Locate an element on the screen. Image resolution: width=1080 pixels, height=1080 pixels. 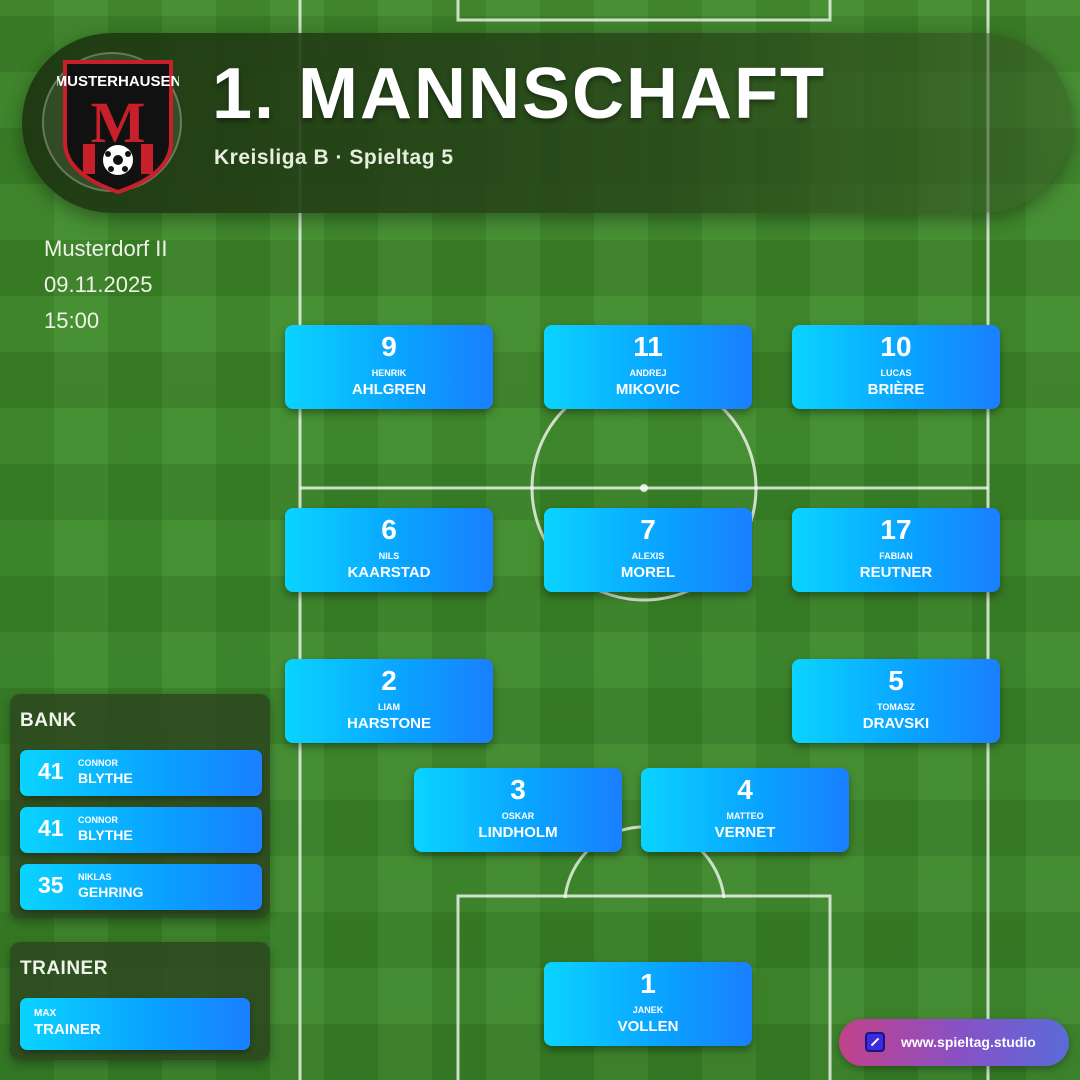
player-first-name: NIKLAS is located at coordinates (95, 877).